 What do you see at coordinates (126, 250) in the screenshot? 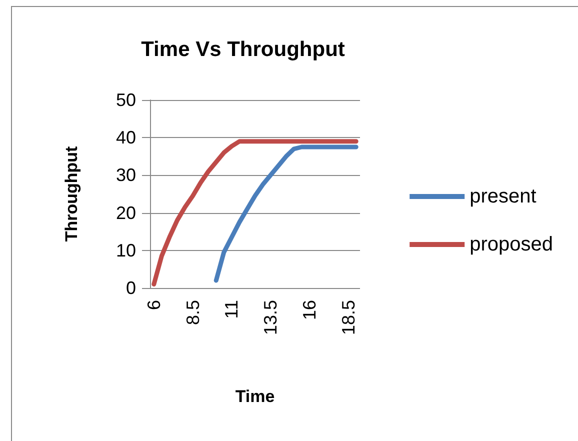
I see `y-tick-label: 10` at bounding box center [126, 250].